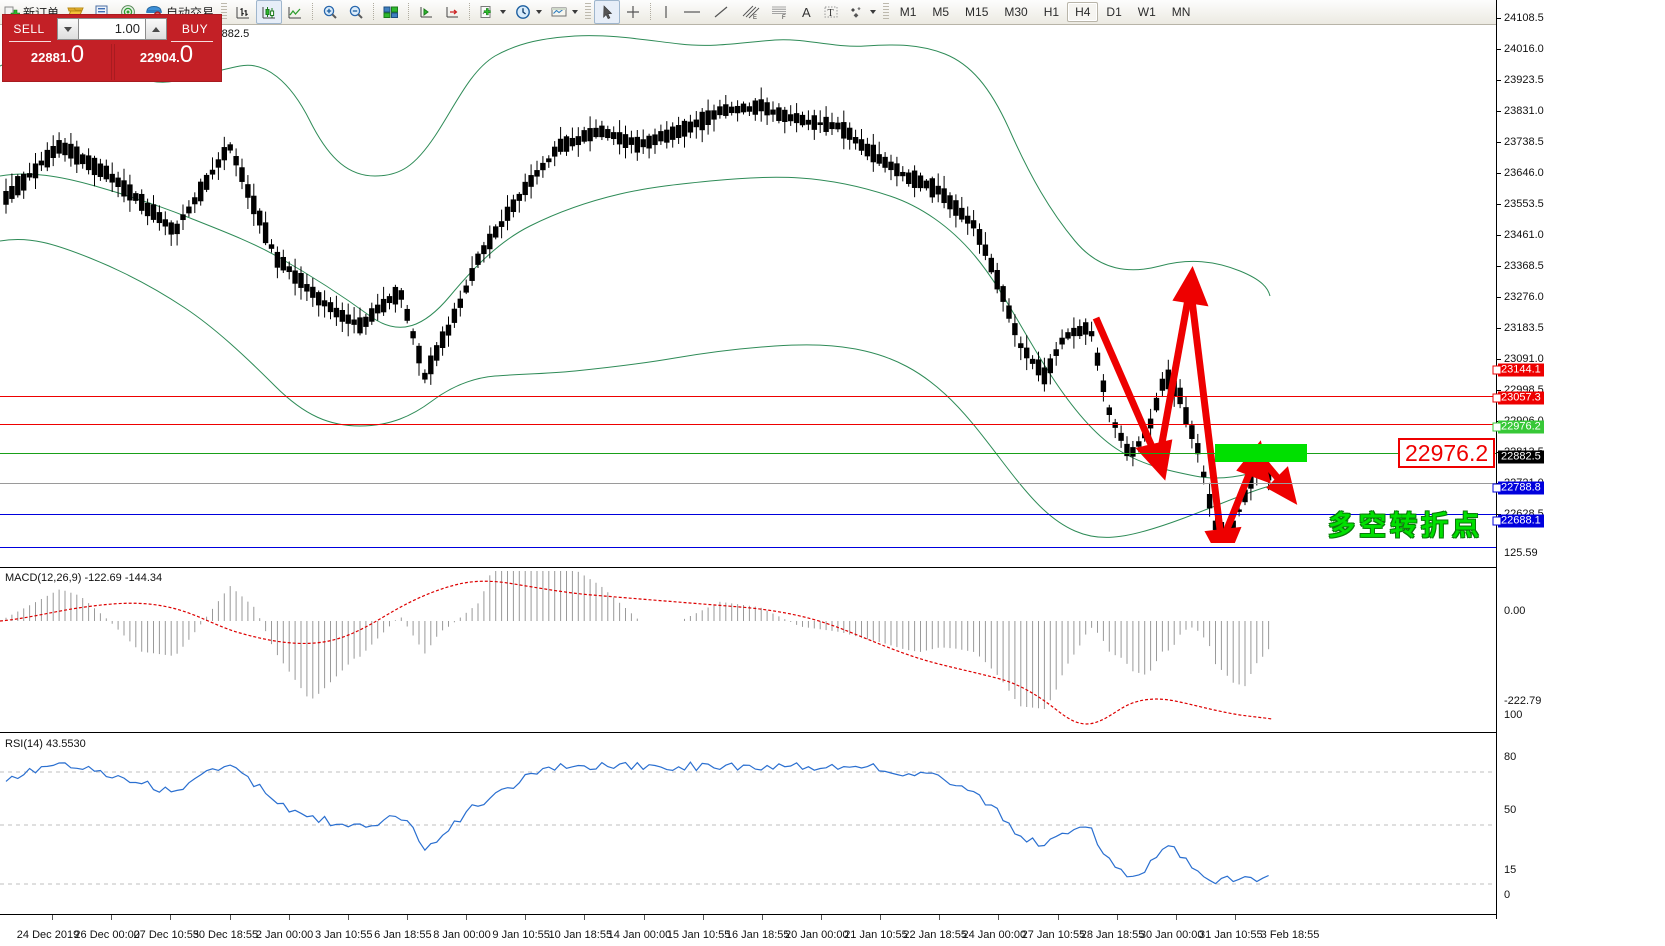 Image resolution: width=1665 pixels, height=946 pixels. Describe the element at coordinates (1521, 488) in the screenshot. I see `price-tag-support: 22788.8` at that location.